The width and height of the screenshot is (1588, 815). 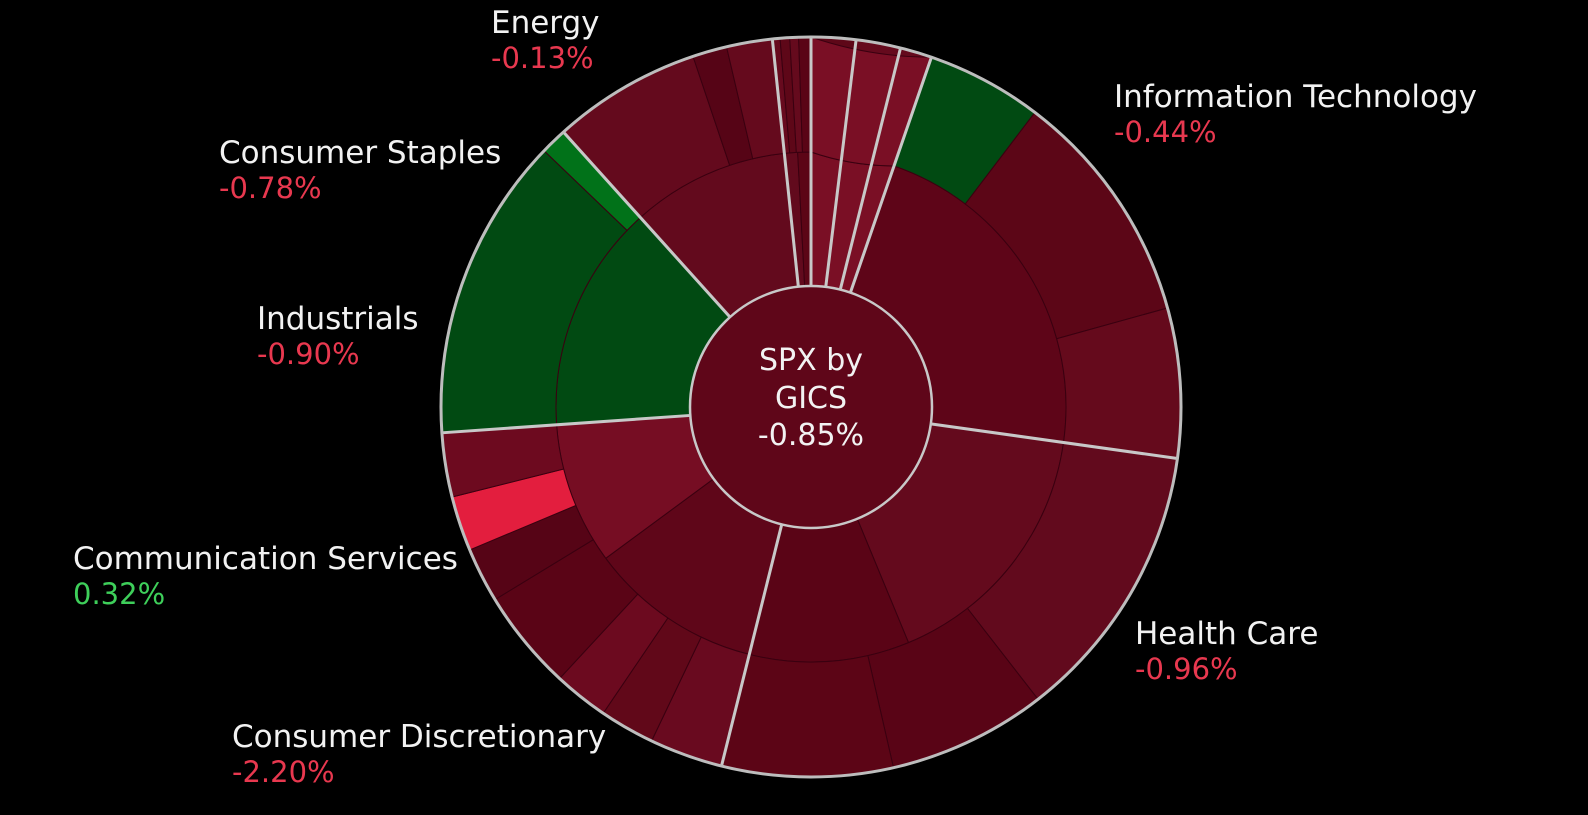 I want to click on industry-wedge, so click(x=807, y=715).